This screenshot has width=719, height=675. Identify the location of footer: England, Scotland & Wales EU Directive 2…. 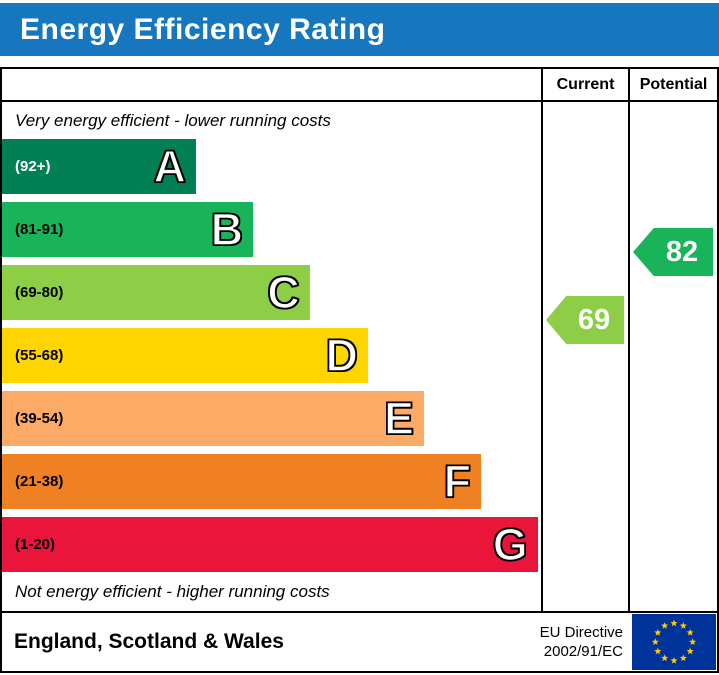
(359, 641).